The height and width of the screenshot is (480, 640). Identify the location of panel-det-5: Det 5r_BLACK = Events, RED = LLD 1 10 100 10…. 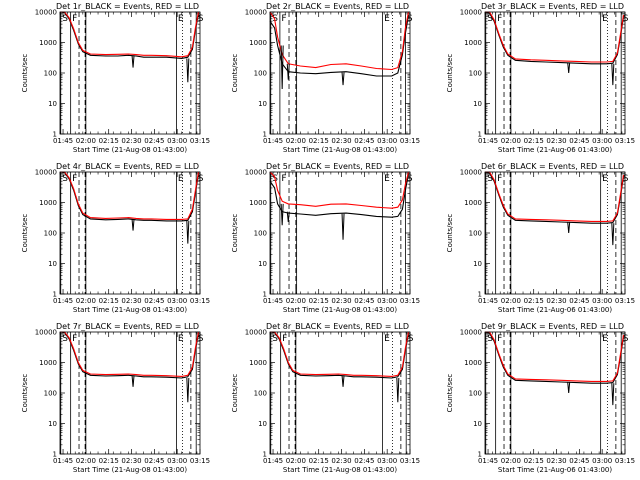
(325, 238).